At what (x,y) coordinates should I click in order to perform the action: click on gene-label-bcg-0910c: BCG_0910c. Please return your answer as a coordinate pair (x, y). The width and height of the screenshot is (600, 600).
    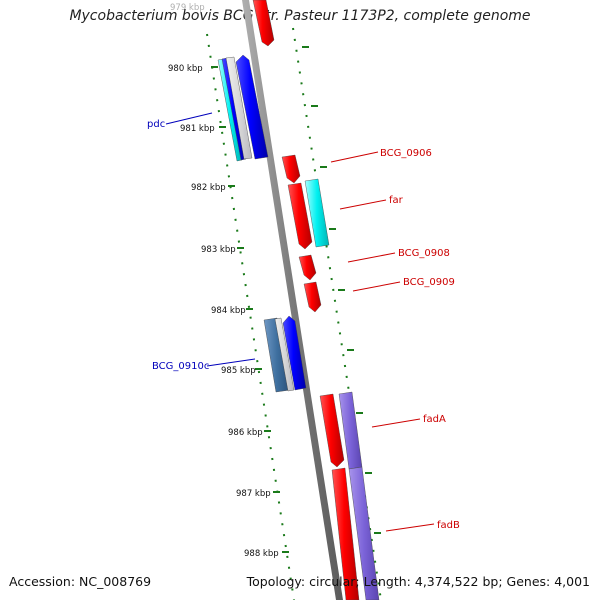
    Looking at the image, I should click on (180, 366).